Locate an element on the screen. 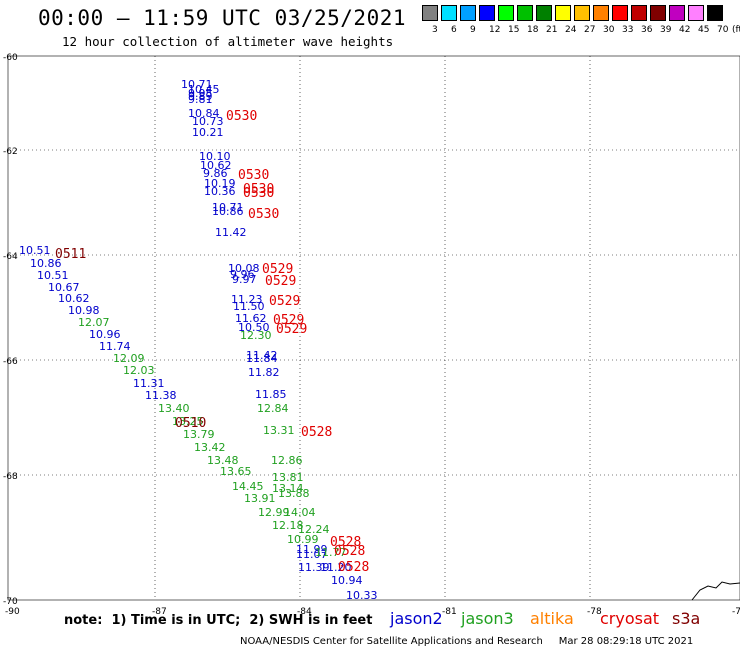 This screenshot has width=740, height=650. wave-height-value: 11.42 is located at coordinates (262, 355).